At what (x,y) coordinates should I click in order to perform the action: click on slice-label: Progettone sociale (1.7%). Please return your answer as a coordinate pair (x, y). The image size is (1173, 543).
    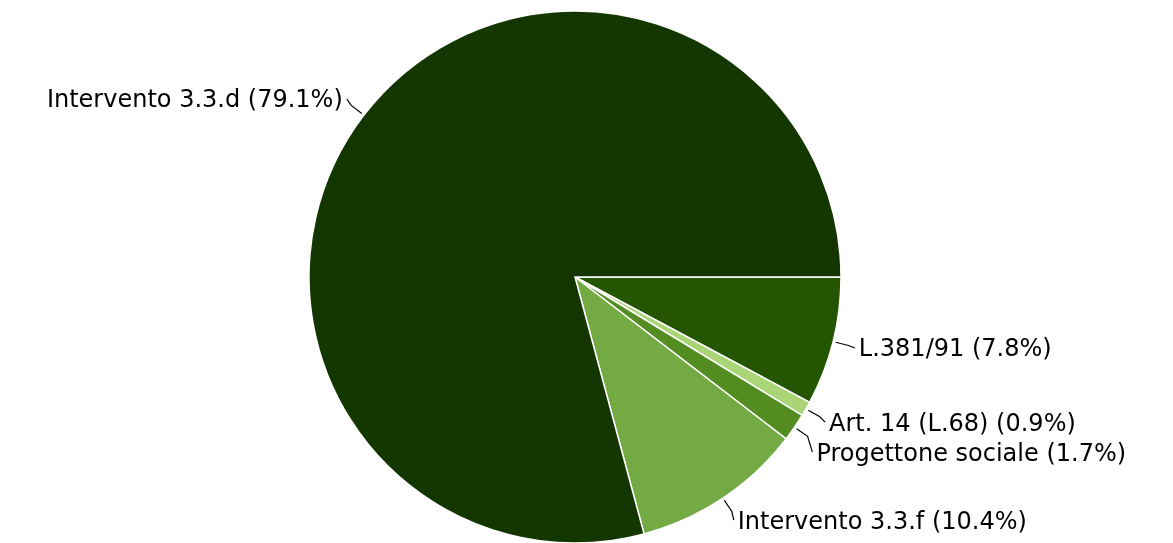
    Looking at the image, I should click on (971, 452).